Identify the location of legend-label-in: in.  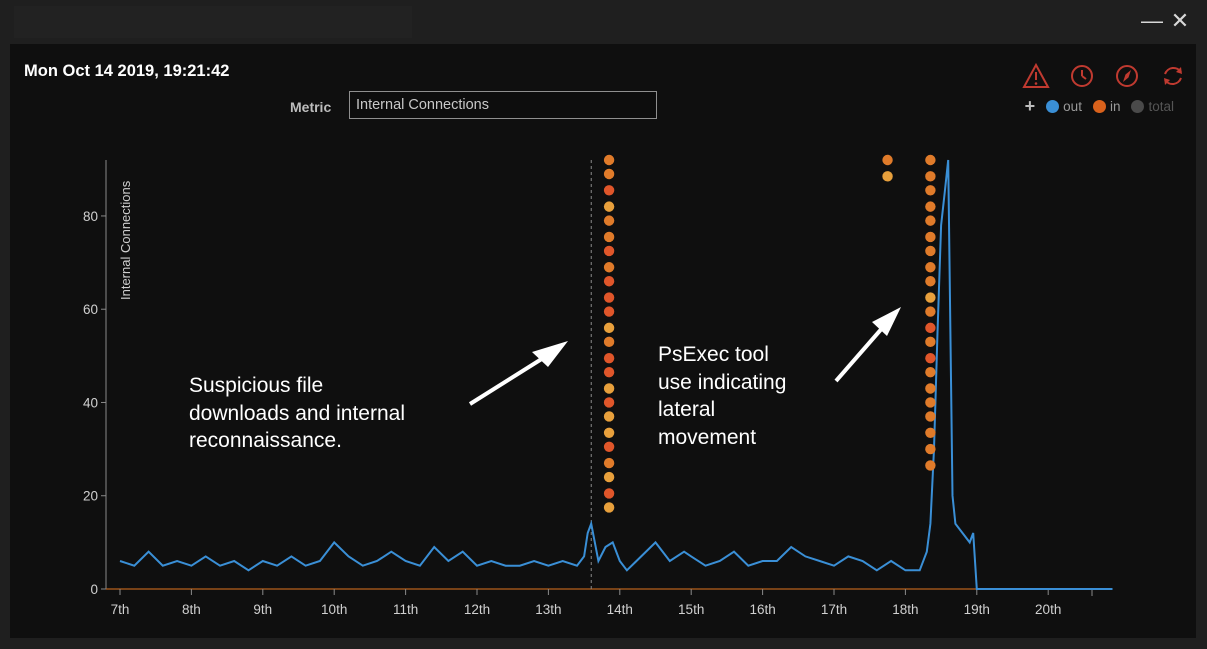
(1115, 106).